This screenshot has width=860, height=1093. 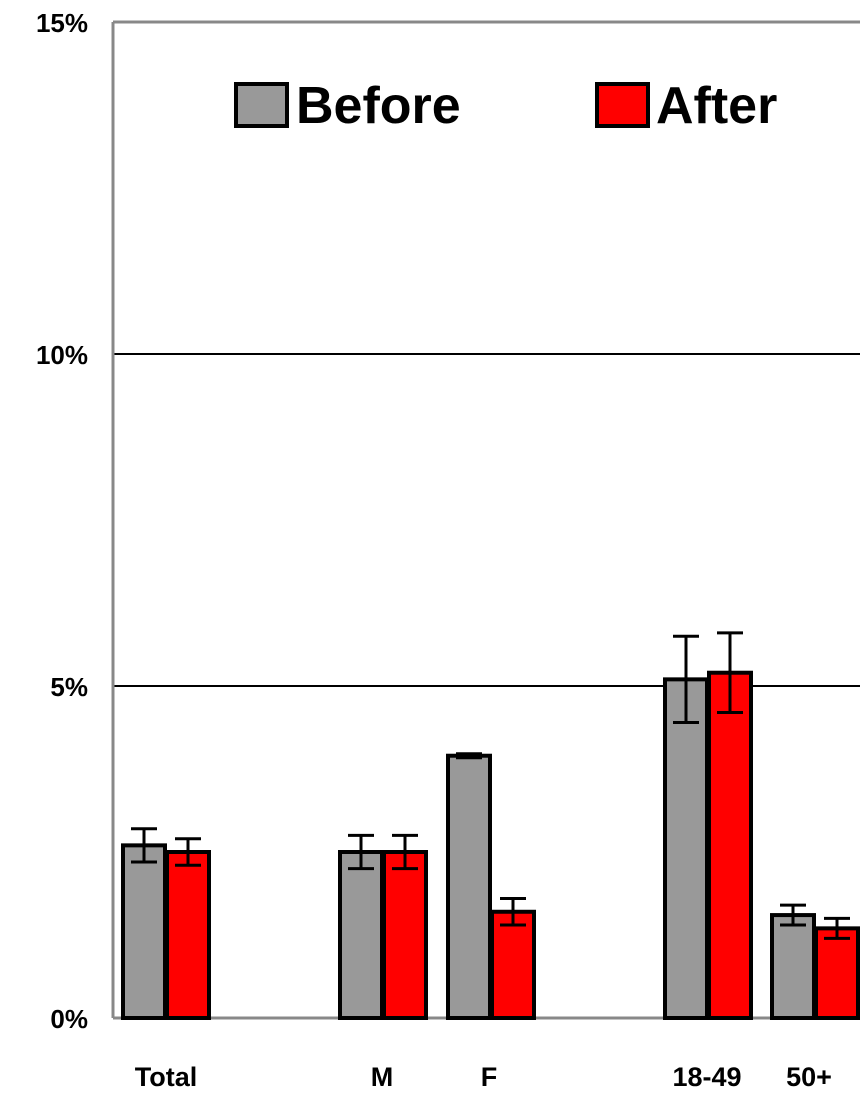 What do you see at coordinates (69, 1019) in the screenshot?
I see `y-tick-label: 0%` at bounding box center [69, 1019].